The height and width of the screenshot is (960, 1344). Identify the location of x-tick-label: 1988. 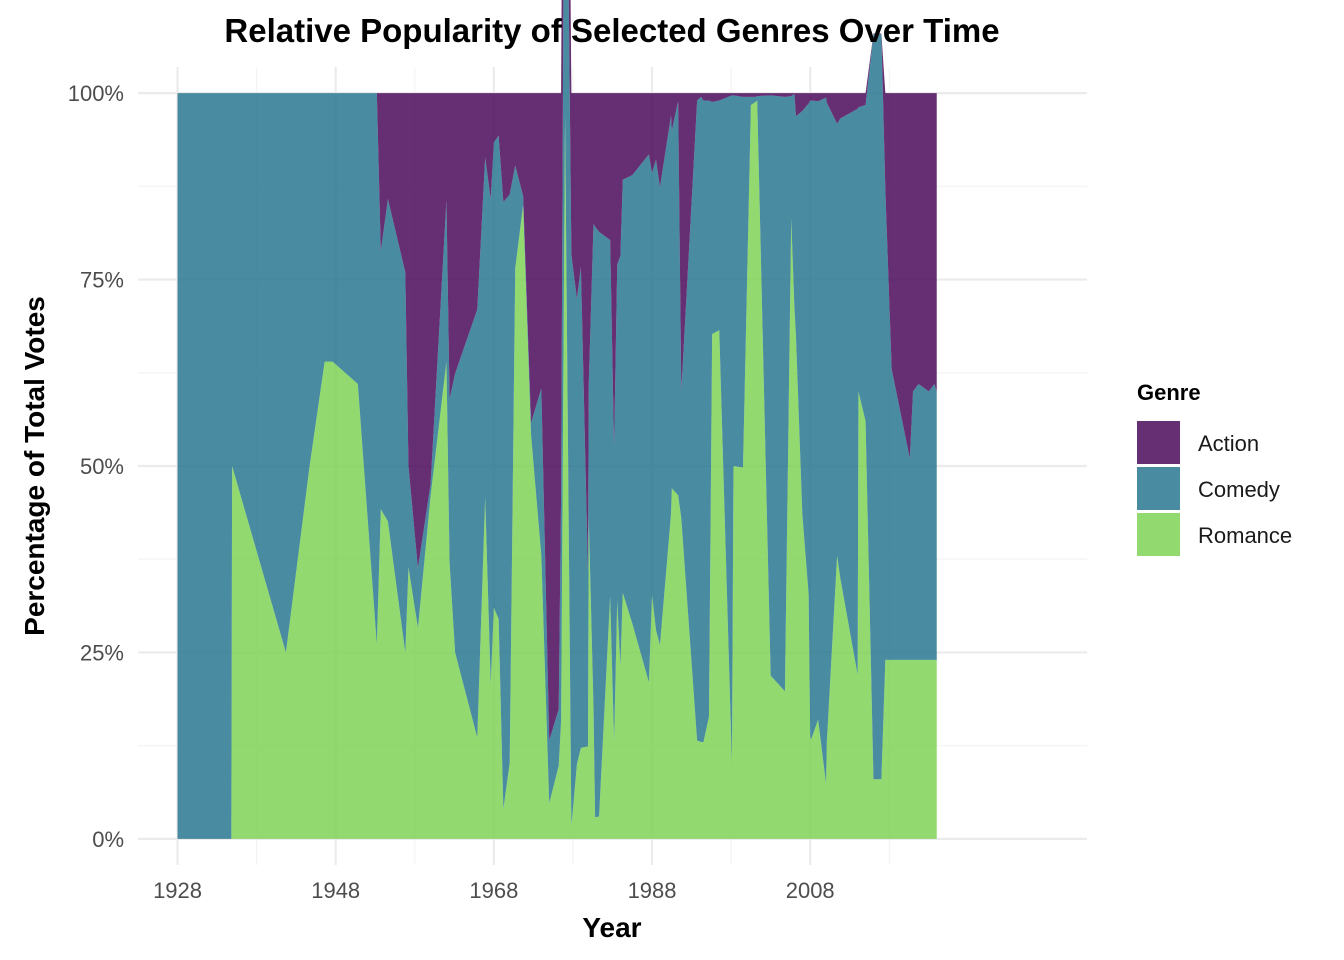
(652, 890).